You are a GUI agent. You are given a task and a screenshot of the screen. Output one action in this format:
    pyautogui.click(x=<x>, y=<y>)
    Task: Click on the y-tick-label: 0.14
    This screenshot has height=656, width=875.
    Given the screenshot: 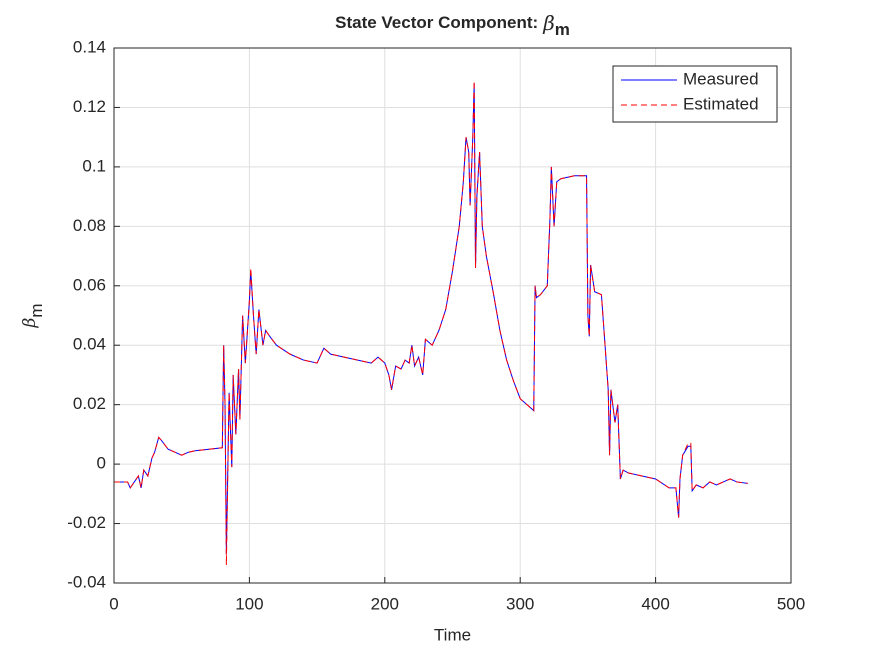 What is the action you would take?
    pyautogui.click(x=89, y=46)
    